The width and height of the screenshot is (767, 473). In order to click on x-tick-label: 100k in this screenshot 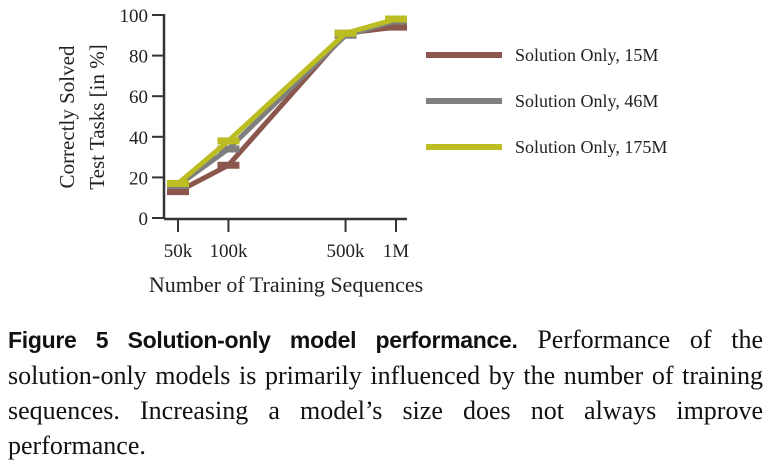, I will do `click(228, 251)`.